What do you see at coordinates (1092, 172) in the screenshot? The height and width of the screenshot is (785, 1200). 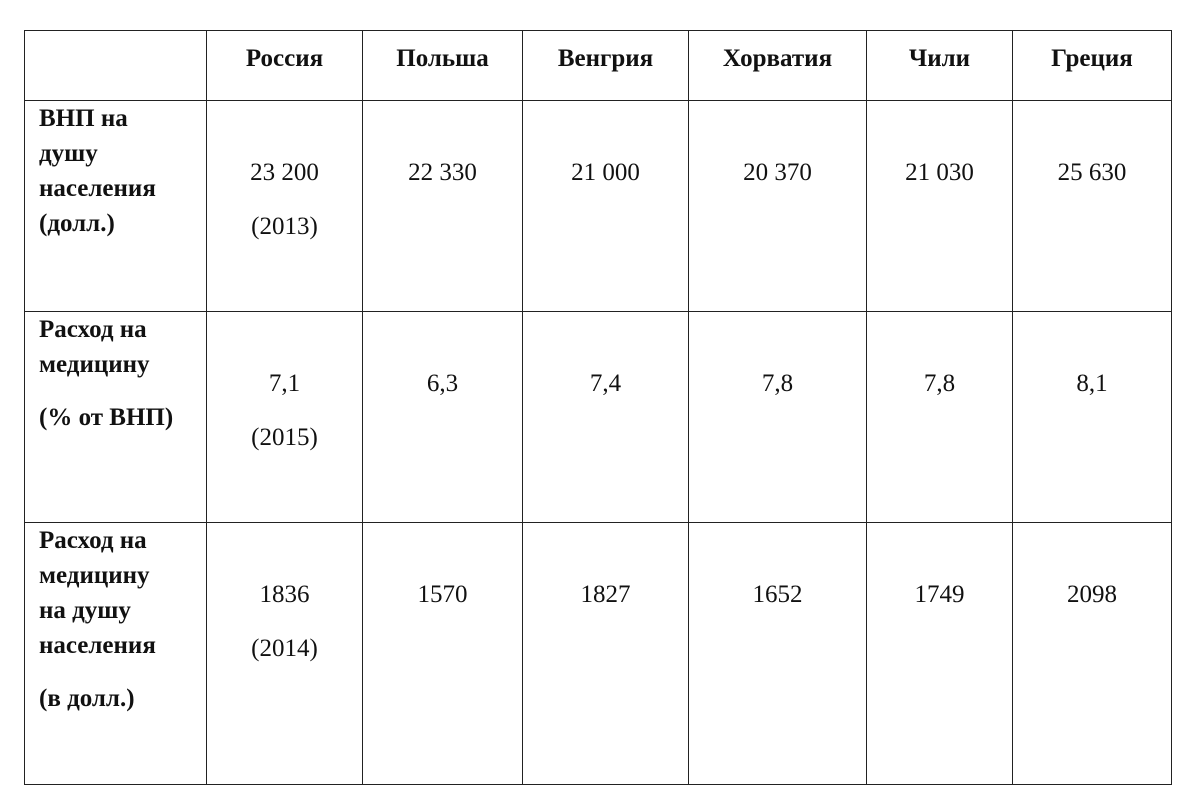 I see `cell-line: 25 630` at bounding box center [1092, 172].